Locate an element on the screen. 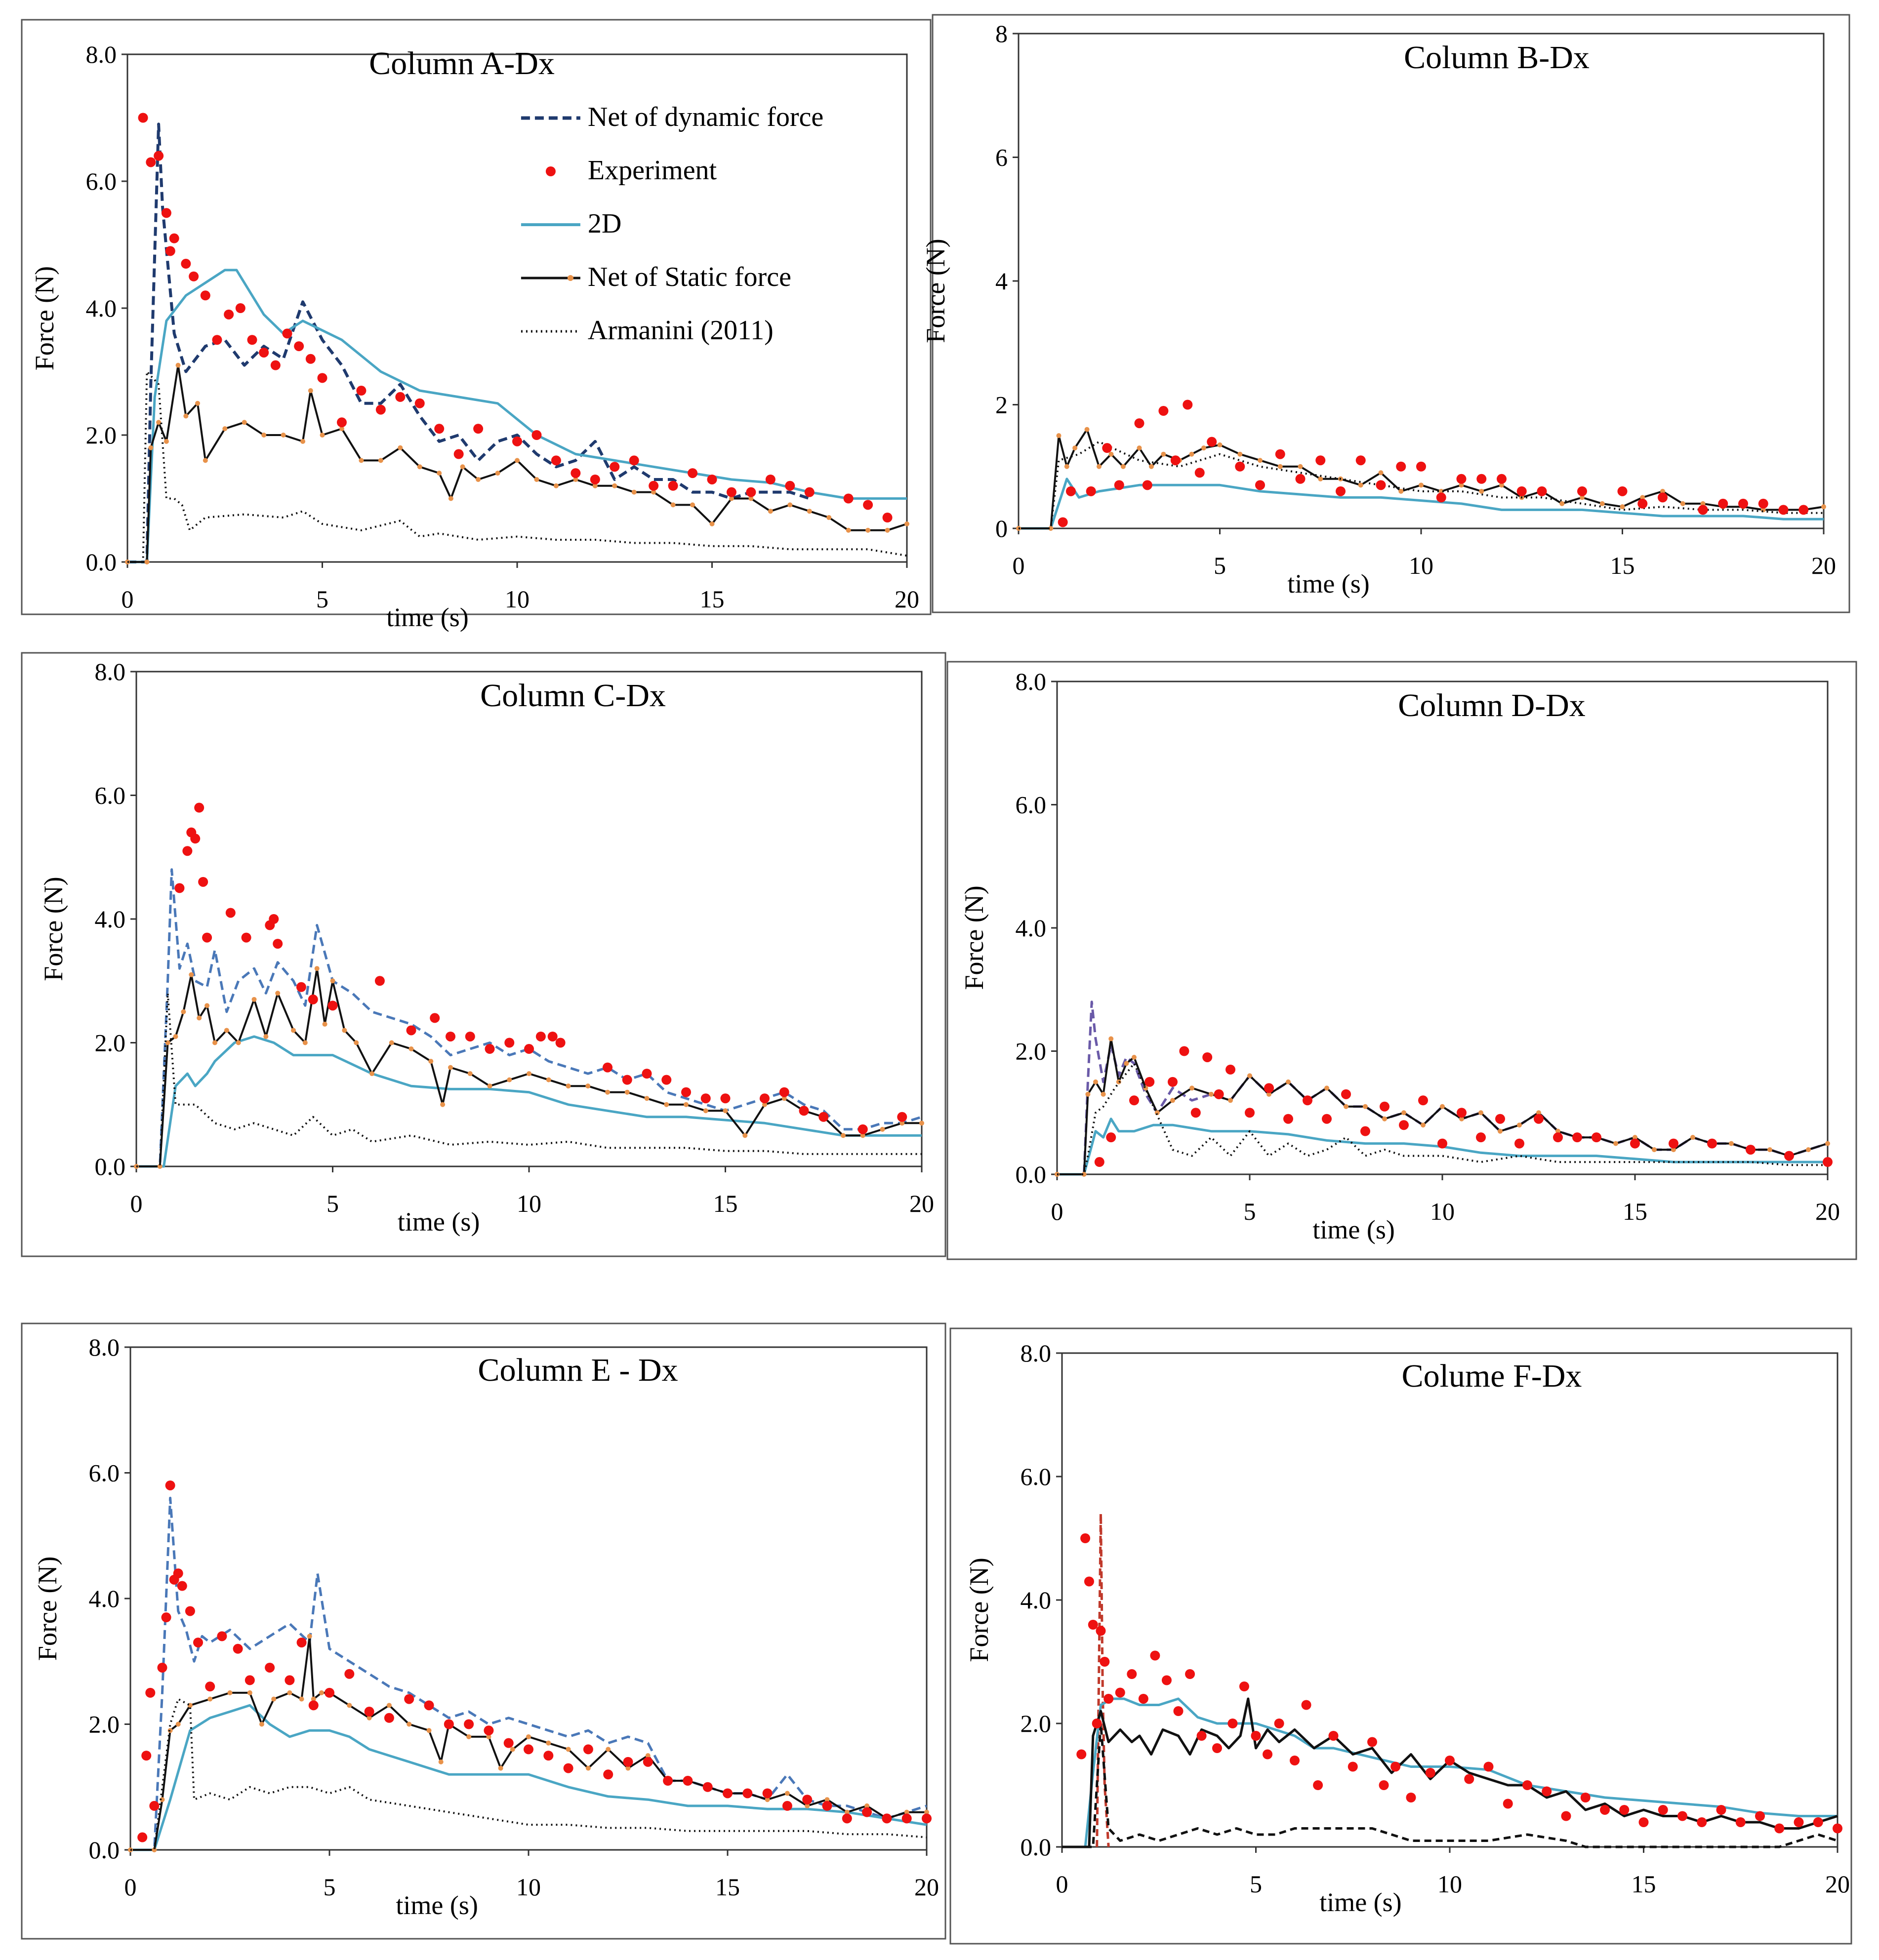  series-line-2d is located at coordinates (517, 416).